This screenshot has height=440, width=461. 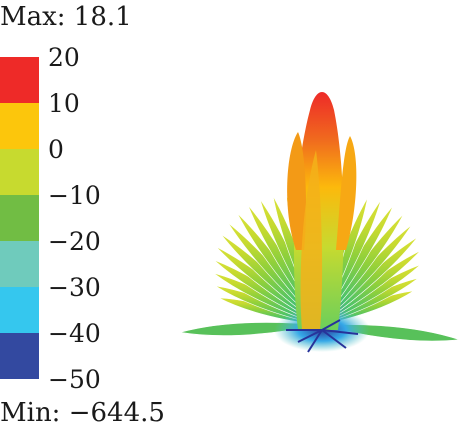 What do you see at coordinates (311, 240) in the screenshot?
I see `center-ridge` at bounding box center [311, 240].